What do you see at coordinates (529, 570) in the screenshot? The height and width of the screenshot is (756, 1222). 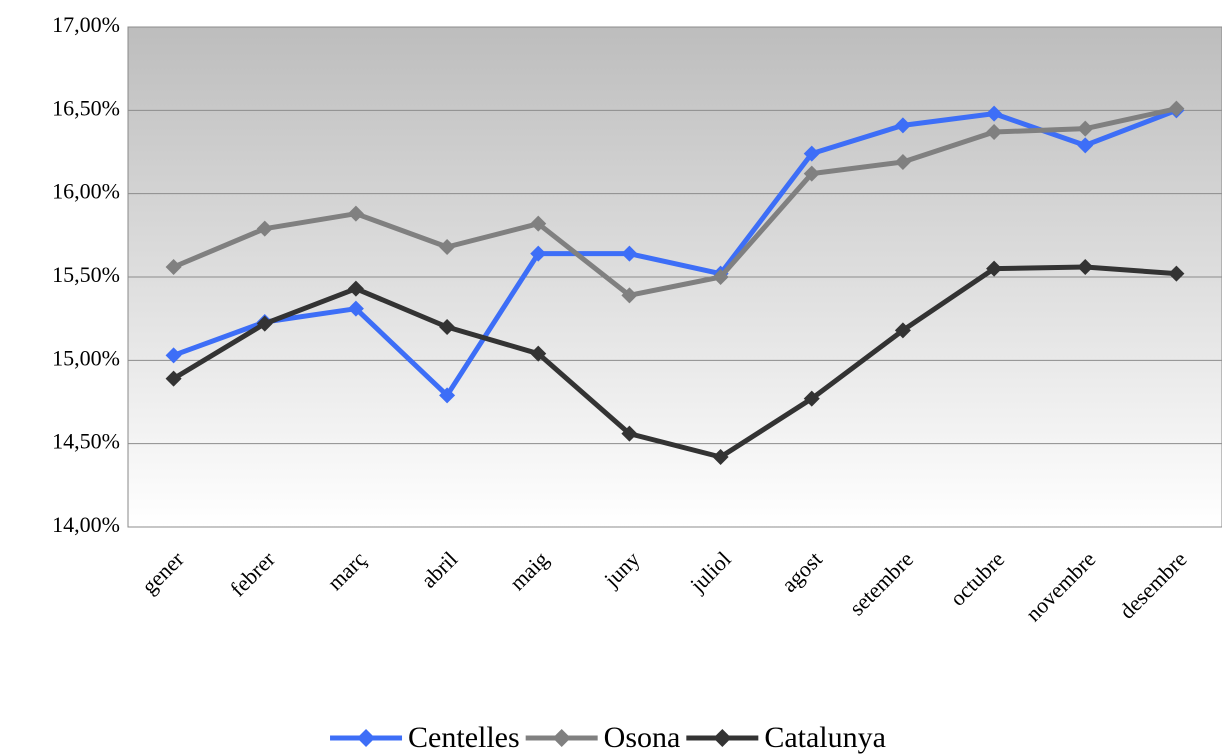 I see `x-tick-label: maig` at bounding box center [529, 570].